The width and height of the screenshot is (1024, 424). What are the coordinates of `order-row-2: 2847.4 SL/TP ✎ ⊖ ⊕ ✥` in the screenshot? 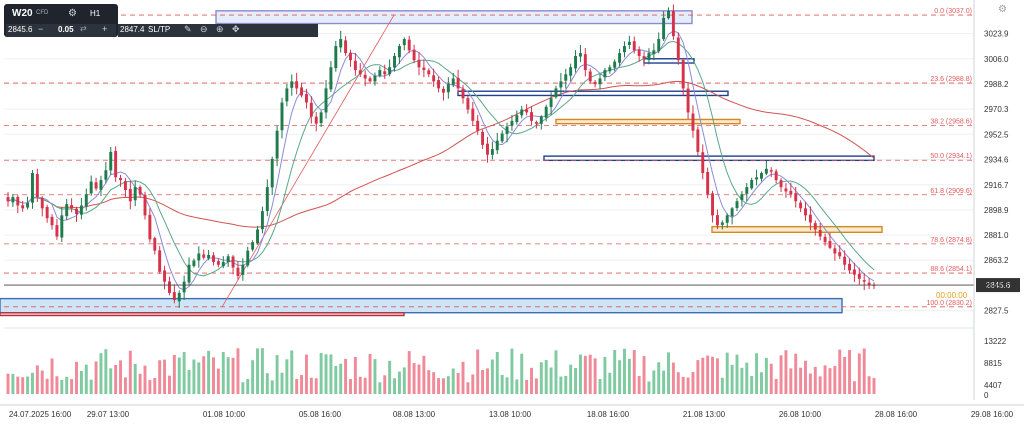 It's located at (218, 30).